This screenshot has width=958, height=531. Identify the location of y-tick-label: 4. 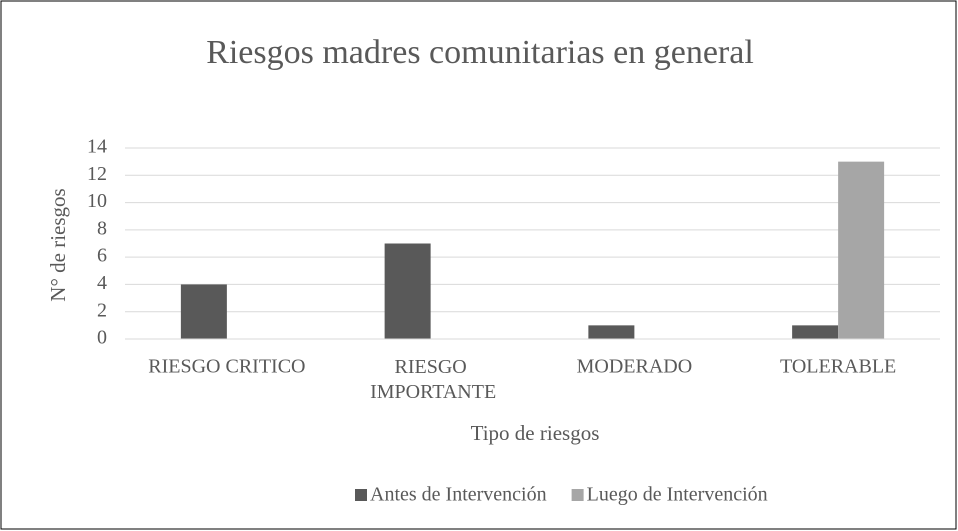
(102, 283).